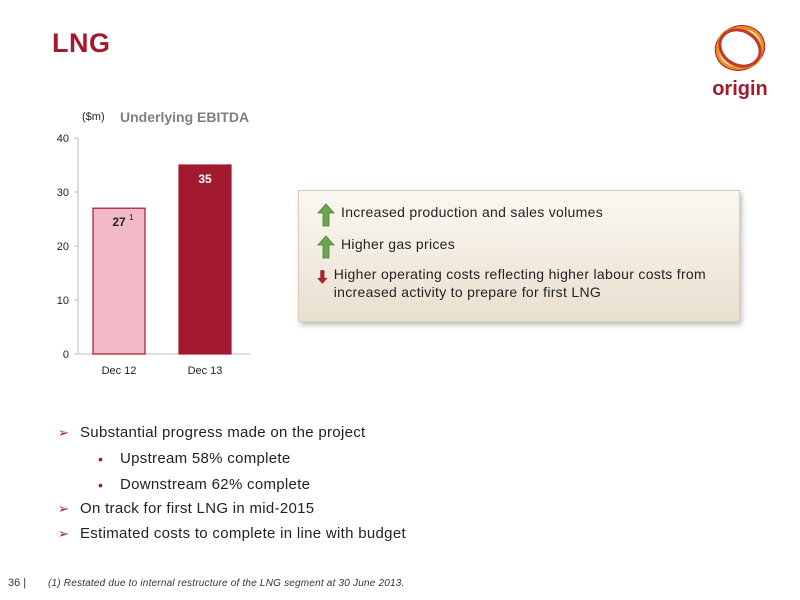  I want to click on origin-logo: origin, so click(740, 62).